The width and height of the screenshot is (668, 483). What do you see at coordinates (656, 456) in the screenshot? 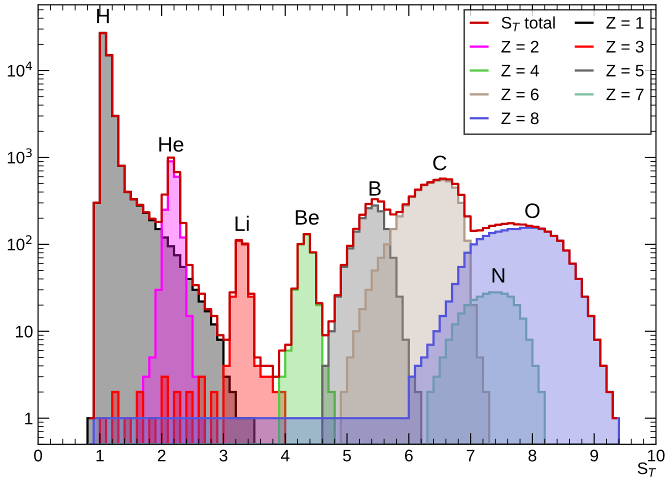
I see `x-tick-label: 10` at bounding box center [656, 456].